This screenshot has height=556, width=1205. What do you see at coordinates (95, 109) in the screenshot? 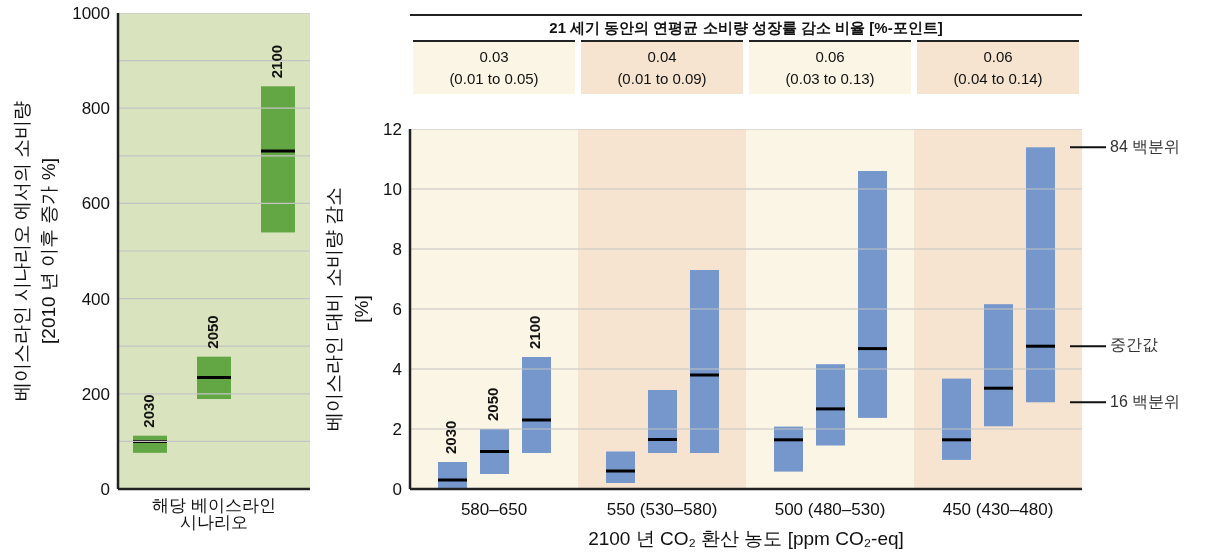
I see `y-tick-label: 800` at bounding box center [95, 109].